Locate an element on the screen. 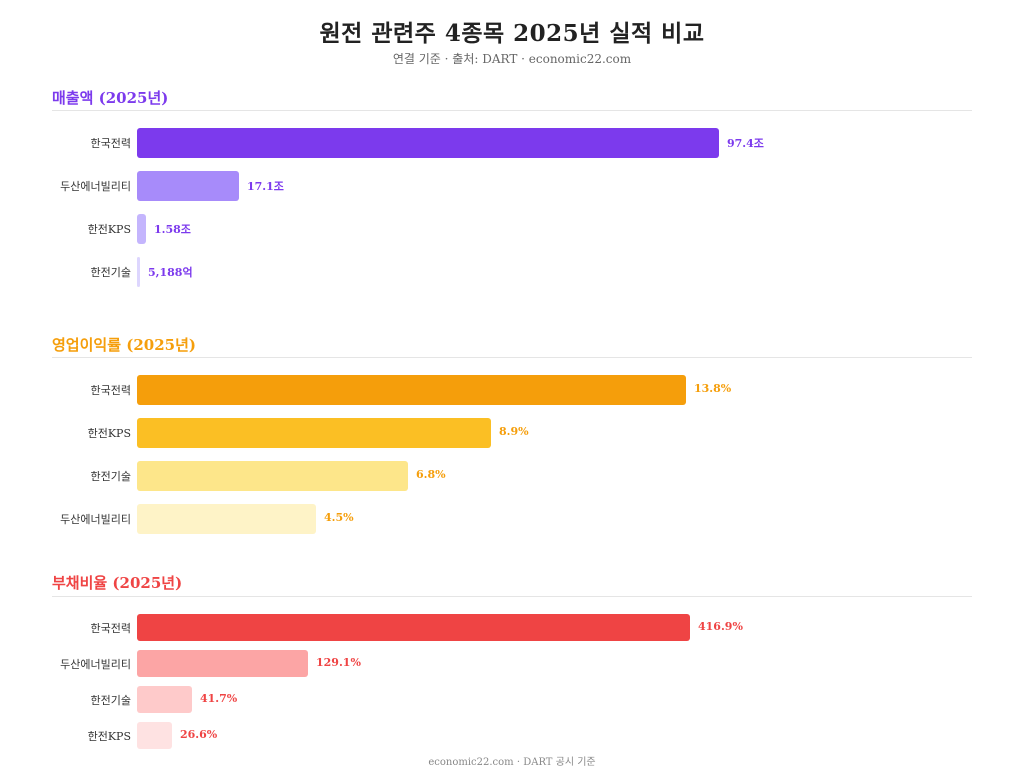  page-subtitle: 연결 기준 · 출처: DART · economic22.com is located at coordinates (512, 59).